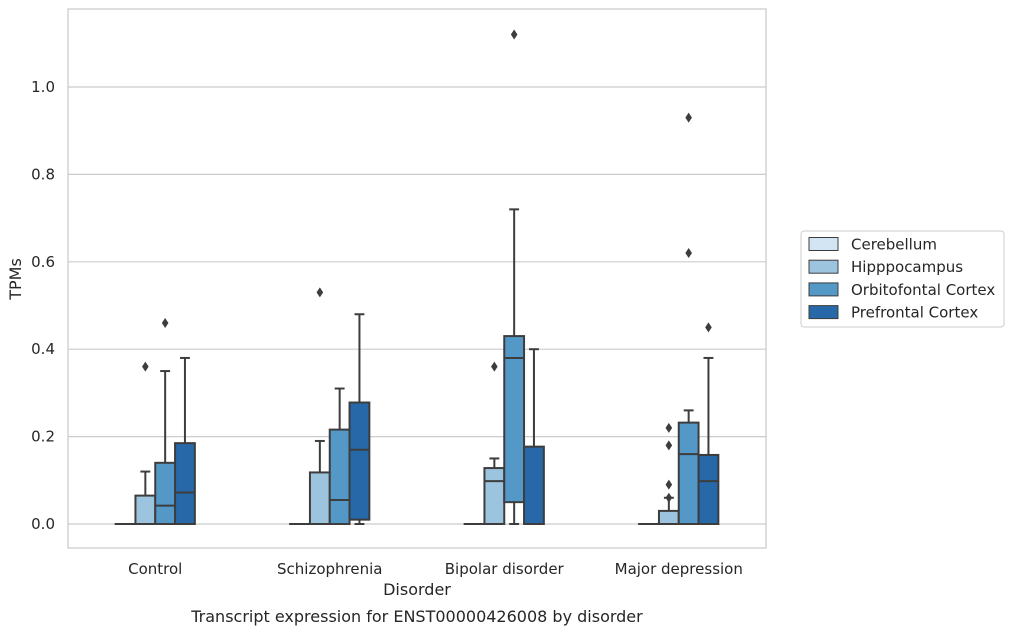  What do you see at coordinates (43, 305) in the screenshot?
I see `y-tick-labels: 0.0 0.2 0.4 0.6 0.8 1.0` at bounding box center [43, 305].